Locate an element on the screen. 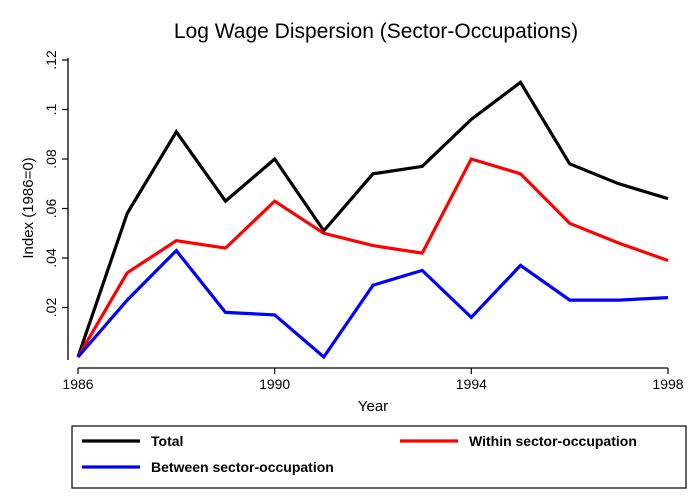  legend-label-2: Between sector-occupation is located at coordinates (242, 467).